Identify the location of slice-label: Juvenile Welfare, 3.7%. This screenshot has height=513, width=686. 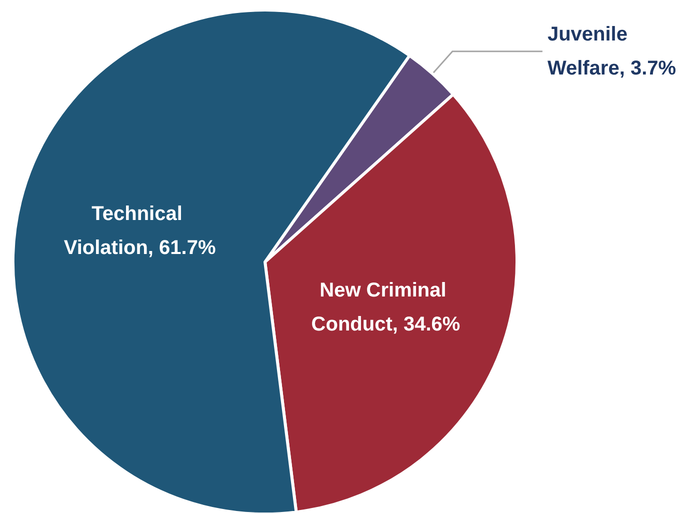
(611, 51).